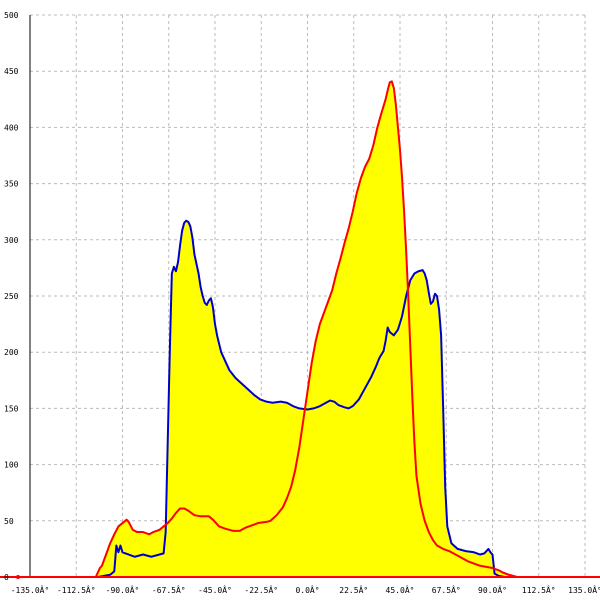 The height and width of the screenshot is (600, 600). I want to click on x-tick-label: -22.5Â°, so click(261, 589).